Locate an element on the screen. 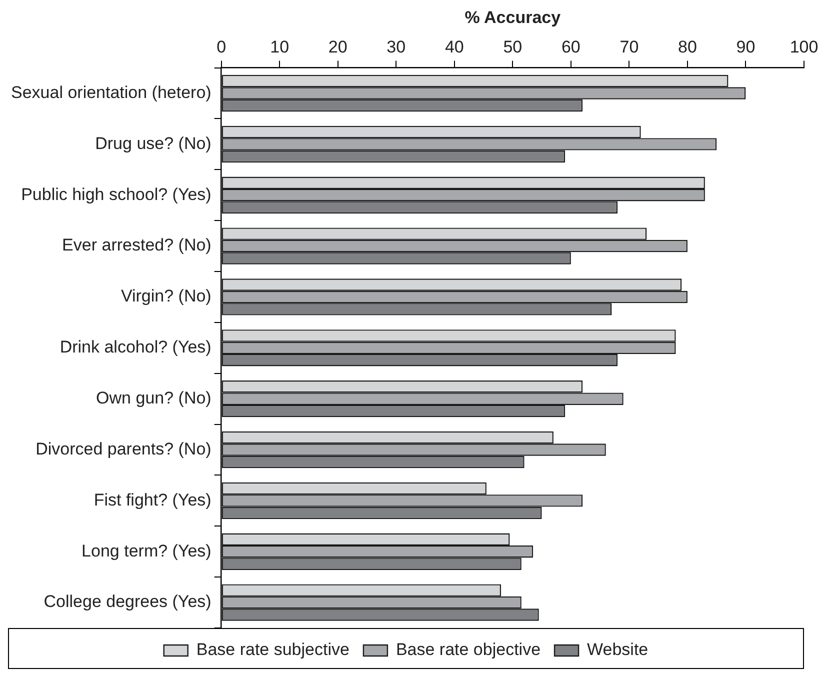 This screenshot has width=836, height=683. x-tick-label: 10 is located at coordinates (280, 46).